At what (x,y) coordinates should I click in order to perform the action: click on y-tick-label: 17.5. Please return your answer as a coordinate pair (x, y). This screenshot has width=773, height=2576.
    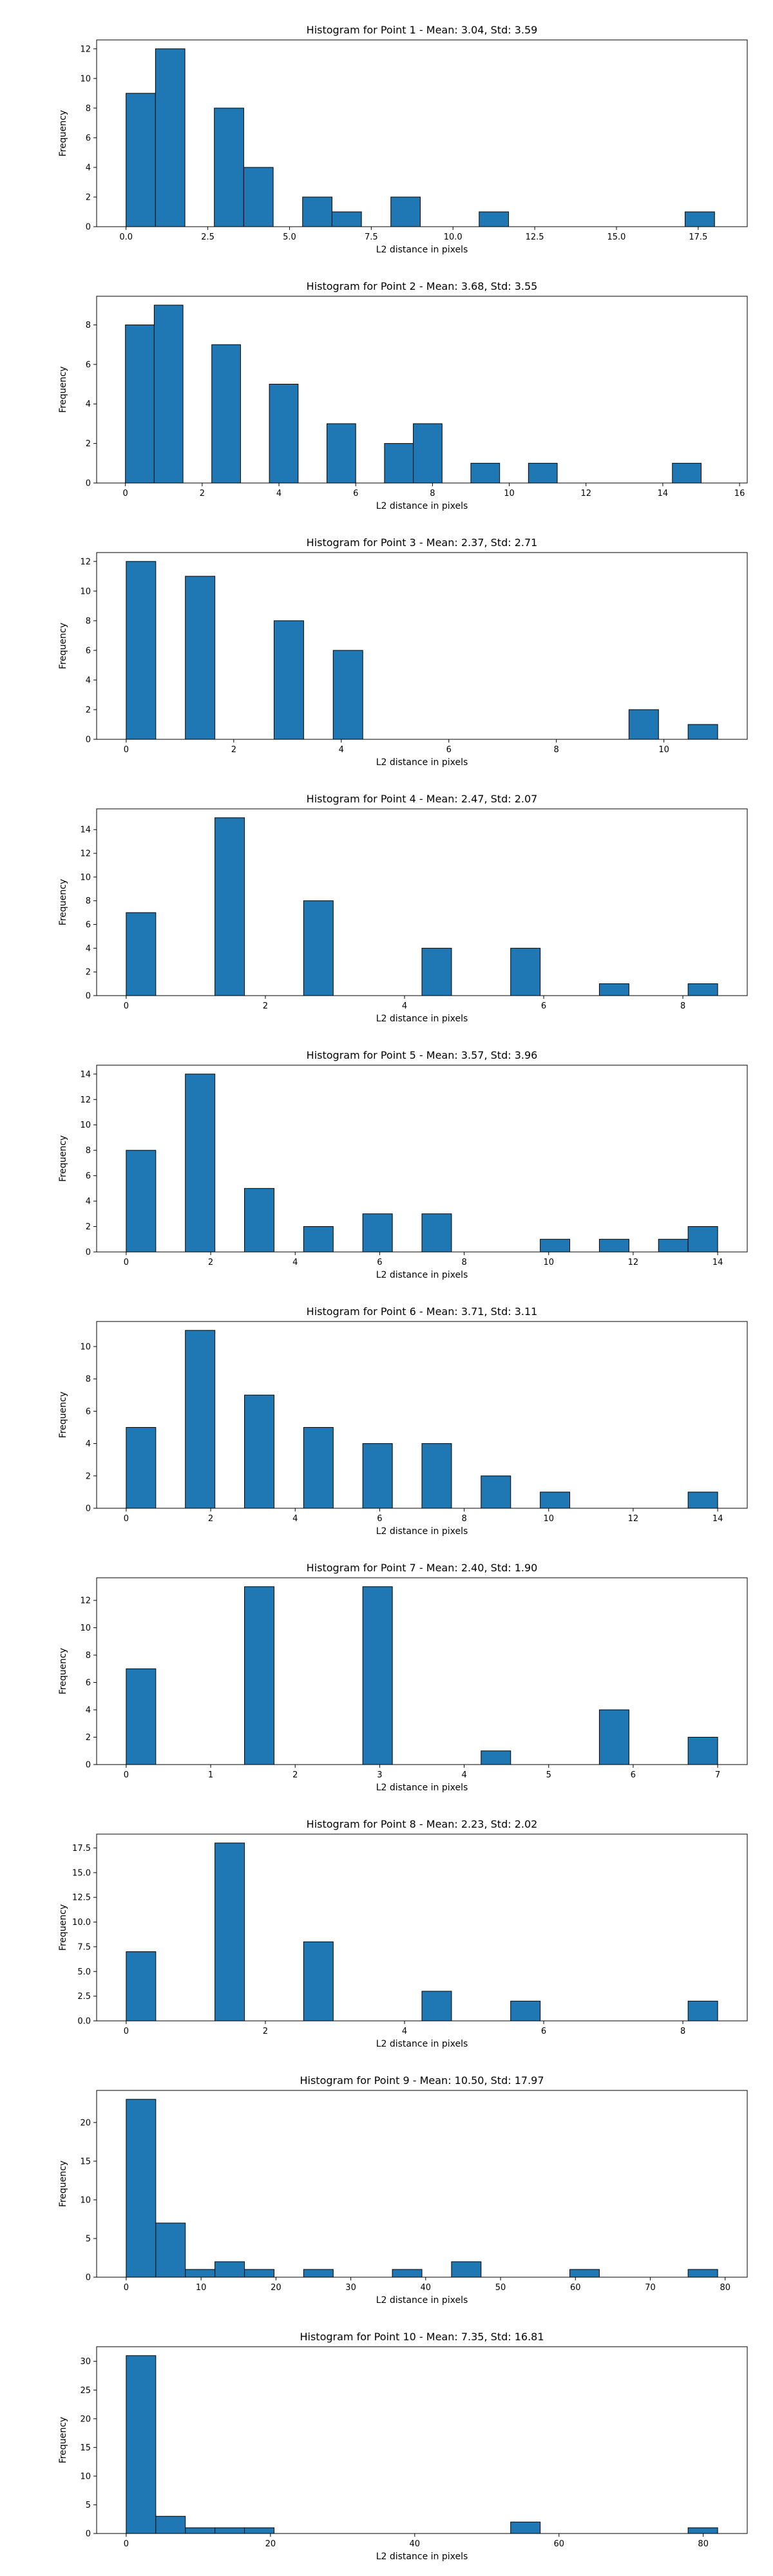
    Looking at the image, I should click on (81, 1849).